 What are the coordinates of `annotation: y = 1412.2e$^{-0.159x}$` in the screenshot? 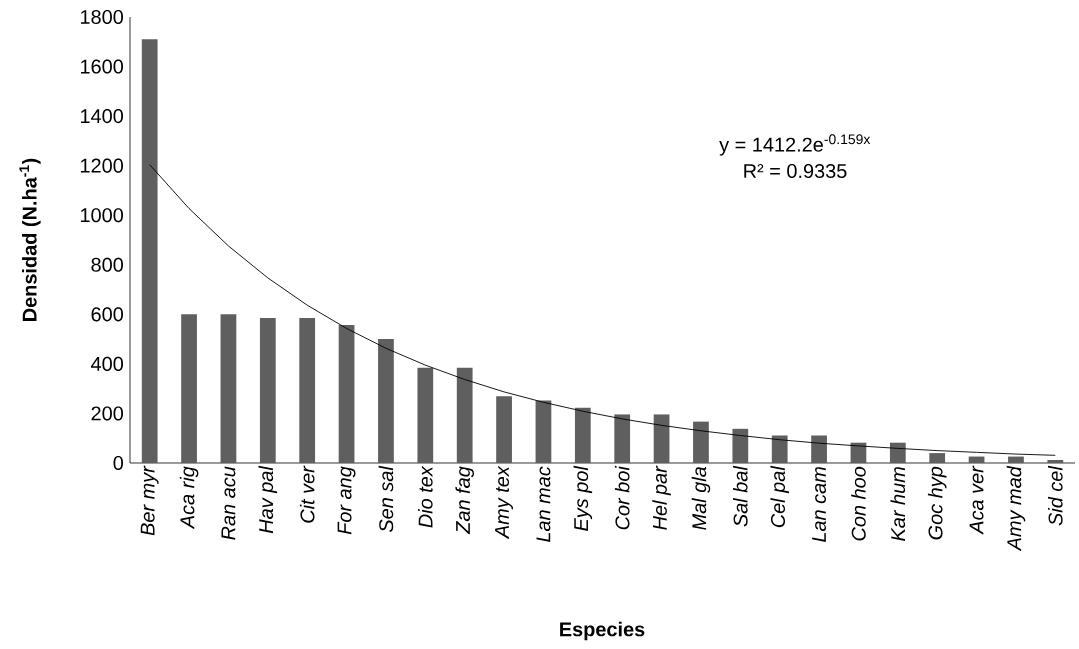 It's located at (795, 145).